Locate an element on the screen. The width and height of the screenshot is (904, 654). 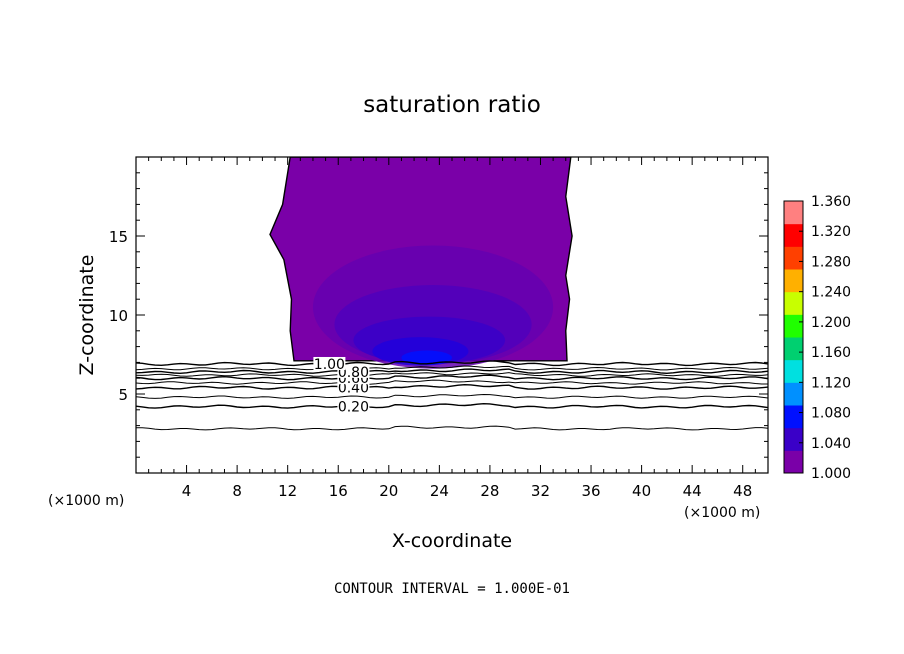
contour-line-1.00 is located at coordinates (452, 363).